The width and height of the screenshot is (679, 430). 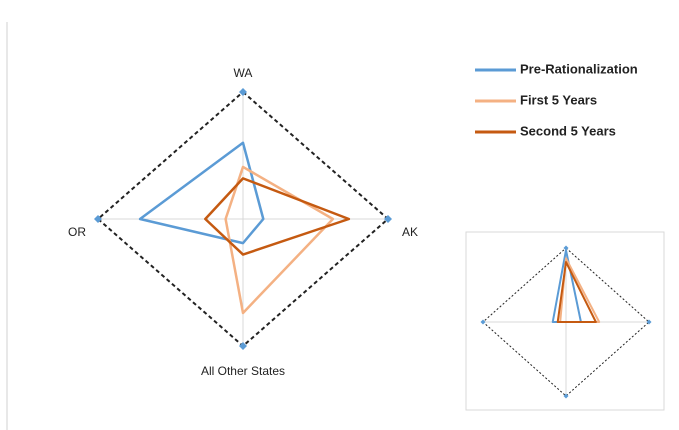 I want to click on legend-label: Second 5 Years, so click(x=568, y=130).